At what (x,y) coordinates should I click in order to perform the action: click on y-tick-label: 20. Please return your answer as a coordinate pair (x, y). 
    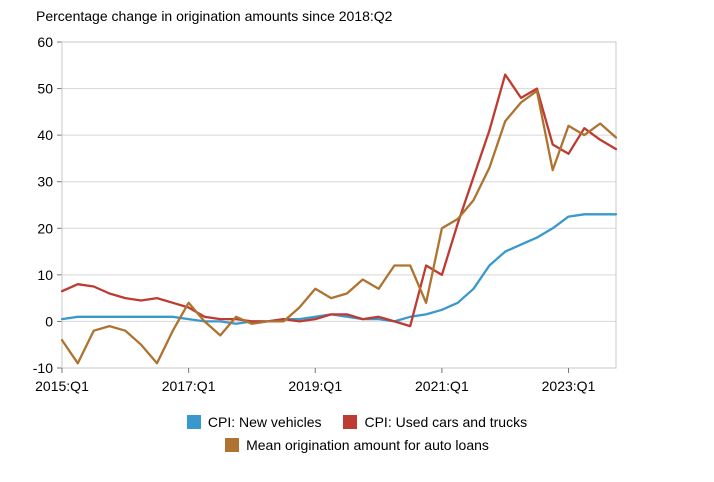
    Looking at the image, I should click on (45, 228).